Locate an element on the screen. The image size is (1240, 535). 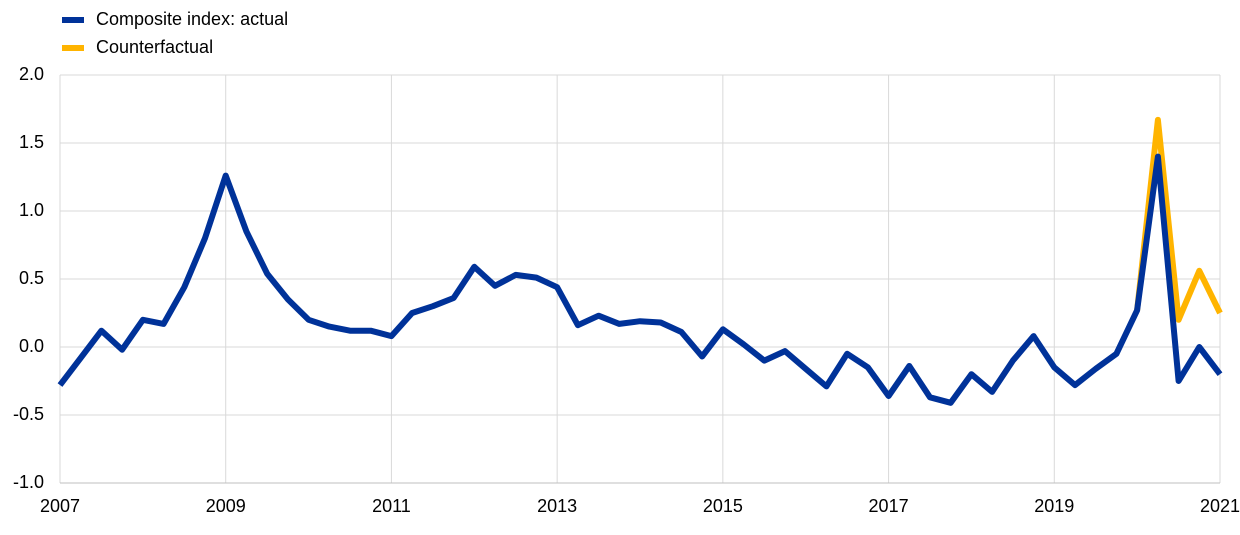
data-line is located at coordinates (1178, 219).